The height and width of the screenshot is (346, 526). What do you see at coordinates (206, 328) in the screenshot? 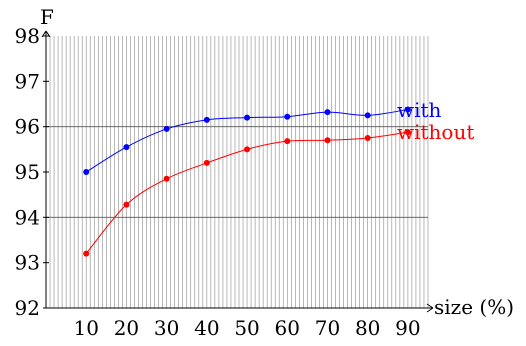
I see `x-tick-label: 40` at bounding box center [206, 328].